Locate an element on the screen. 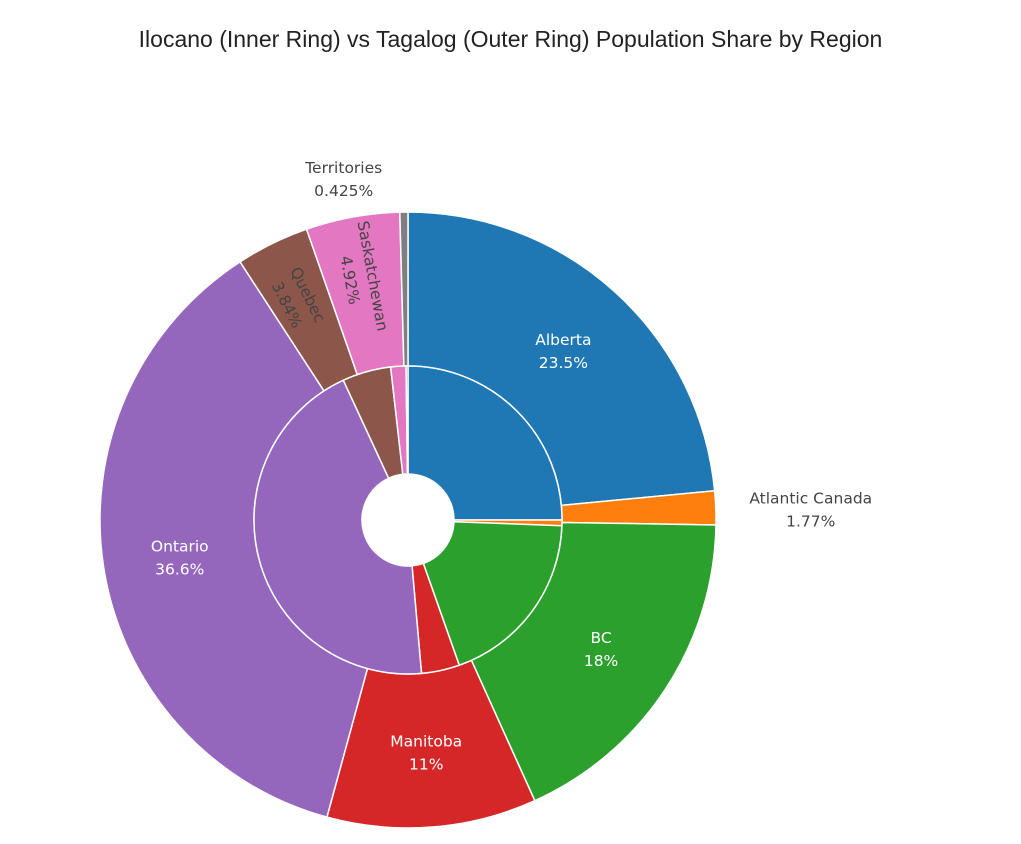 This screenshot has height=844, width=1021. label-manitoba: Manitoba is located at coordinates (426, 741).